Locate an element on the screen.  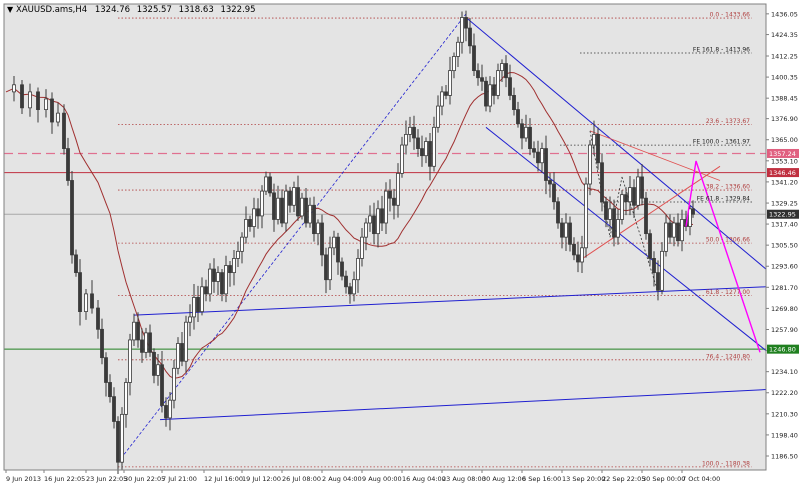
collapse-triangle-icon: ▼ is located at coordinates (10, 9).